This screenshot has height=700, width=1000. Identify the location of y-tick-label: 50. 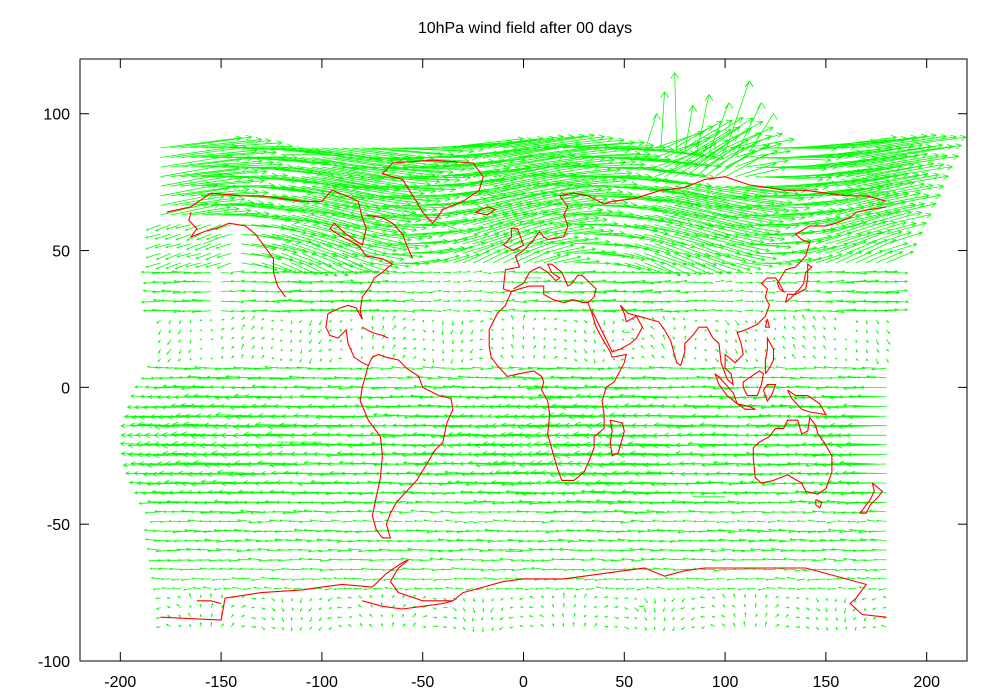
(61, 252).